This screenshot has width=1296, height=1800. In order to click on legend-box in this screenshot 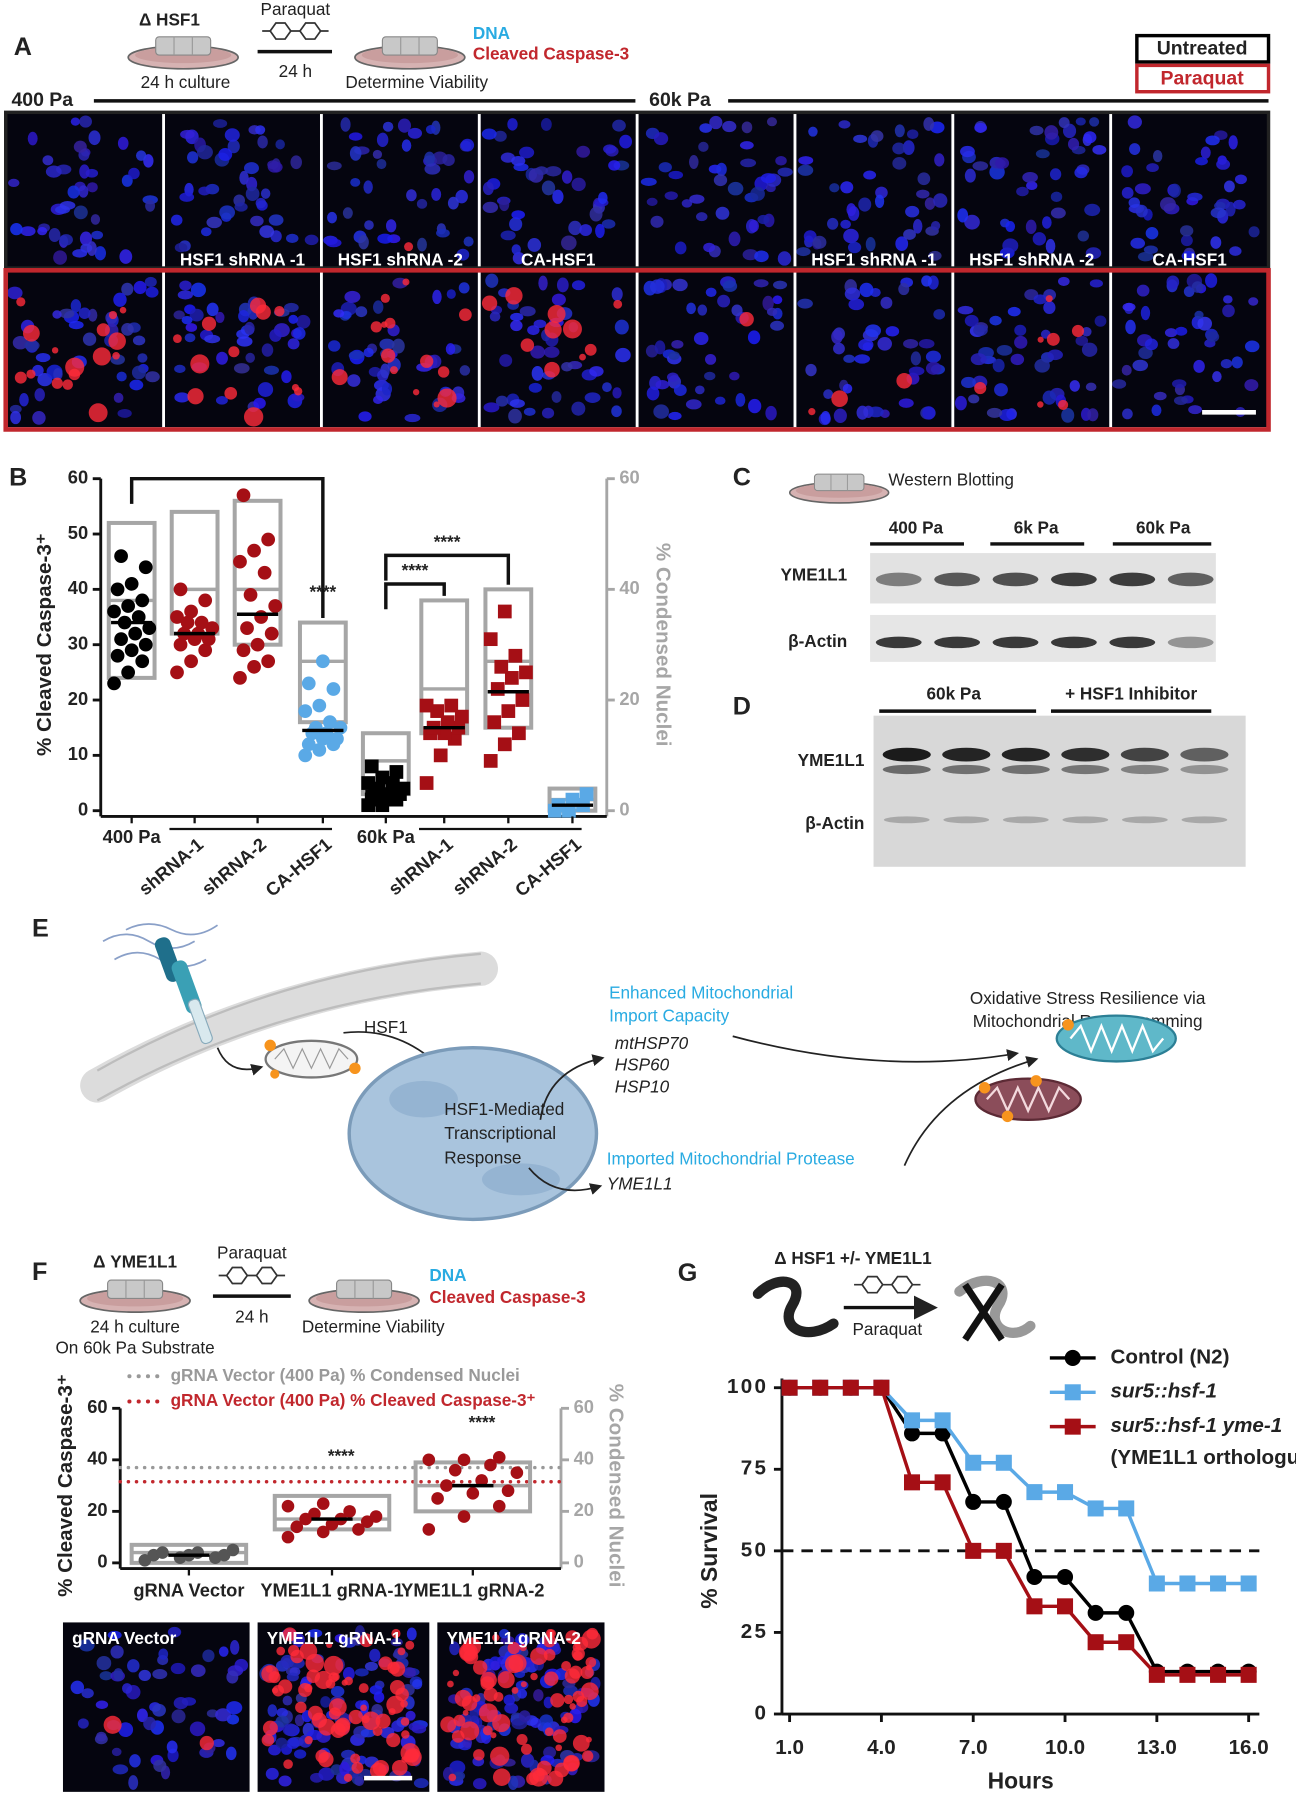, I will do `click(1203, 78)`.